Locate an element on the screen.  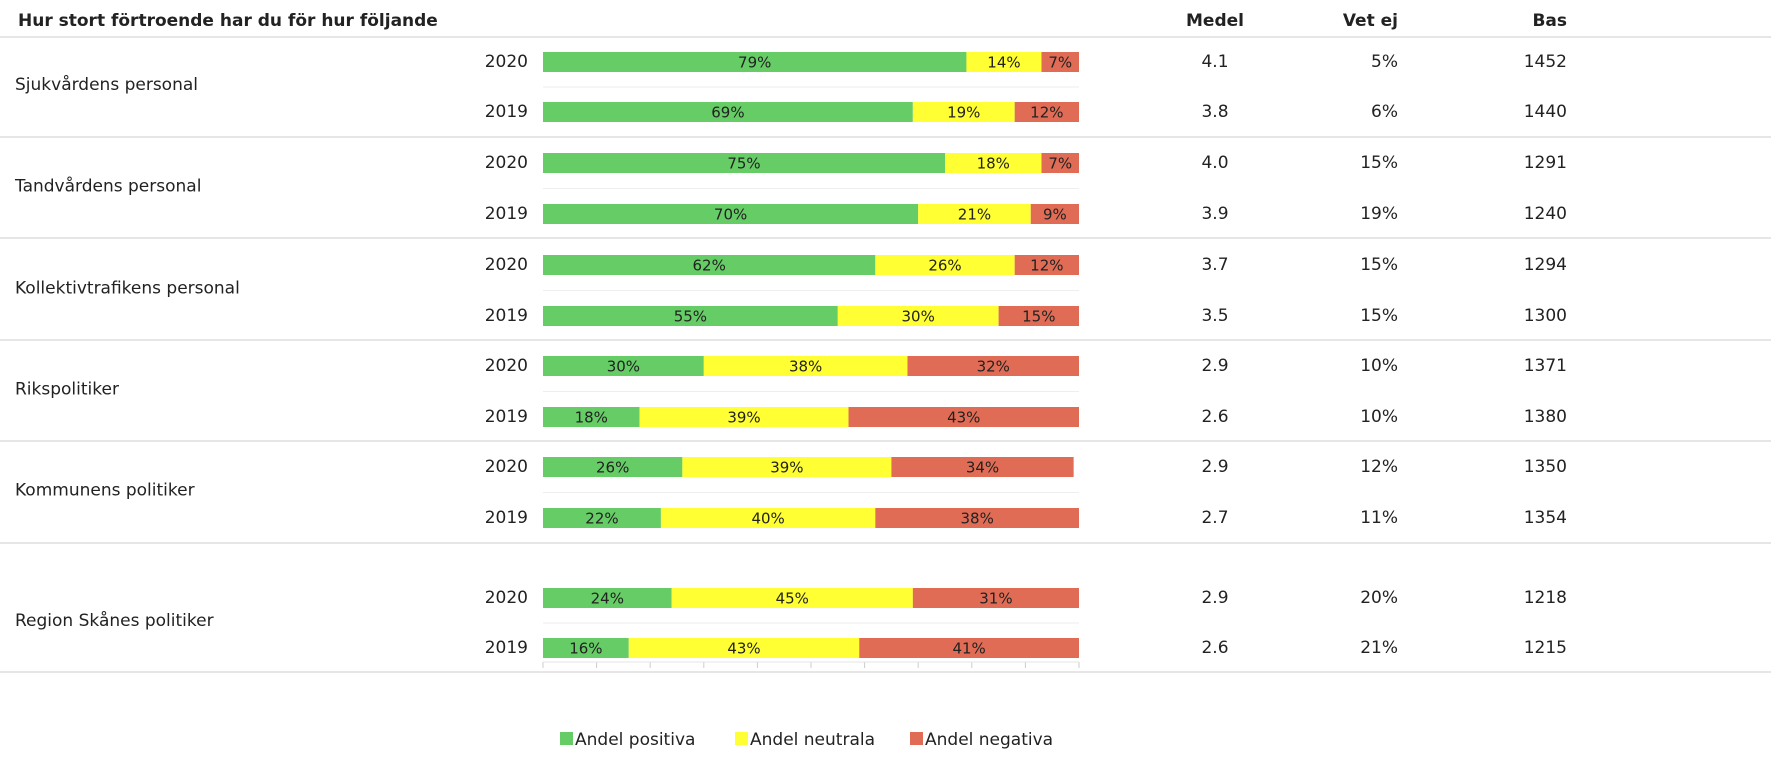
bar-value-label: 14% is located at coordinates (1003, 63).